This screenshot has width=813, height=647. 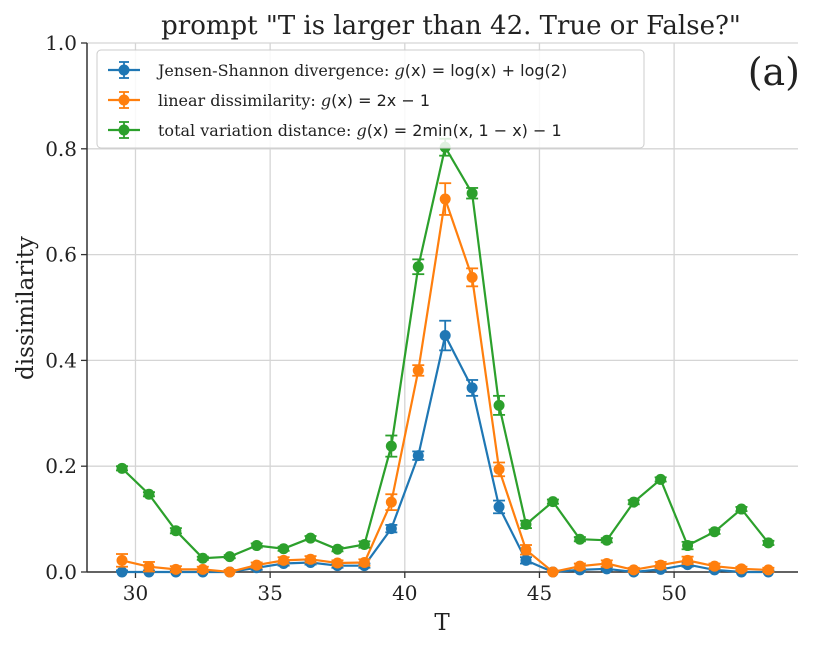 I want to click on x-tick-label: 40, so click(x=404, y=593).